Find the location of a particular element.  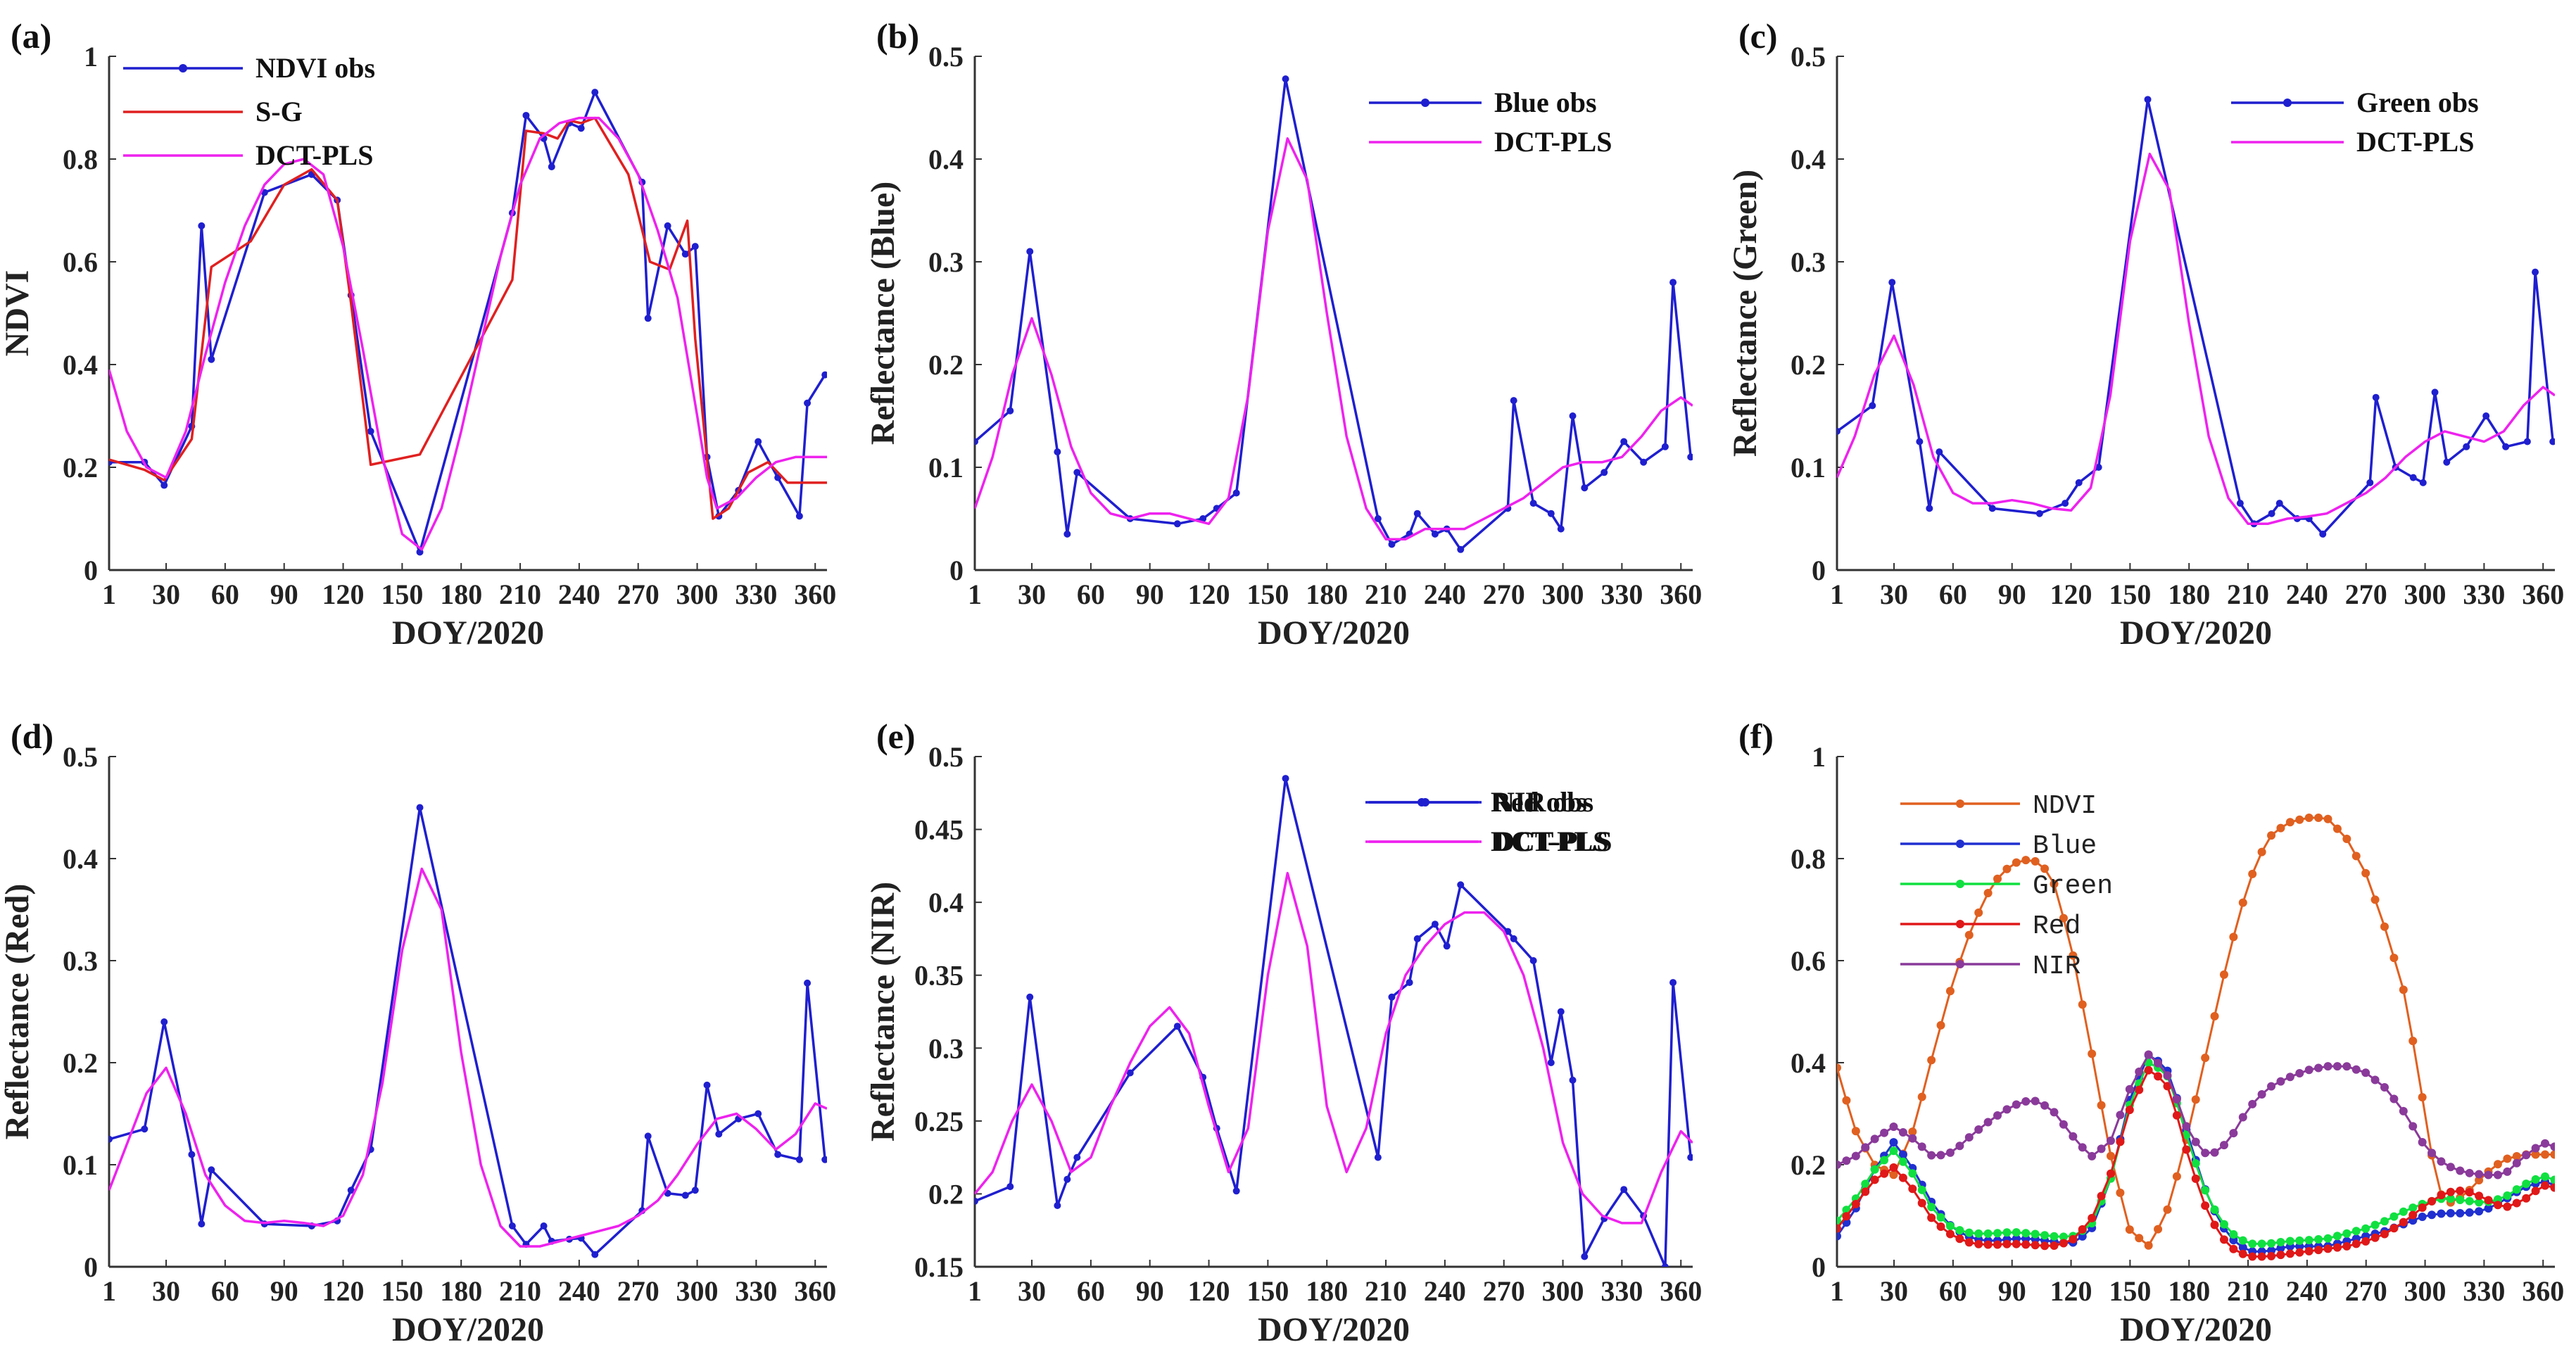

y-tick-label: 1 is located at coordinates (91, 56).